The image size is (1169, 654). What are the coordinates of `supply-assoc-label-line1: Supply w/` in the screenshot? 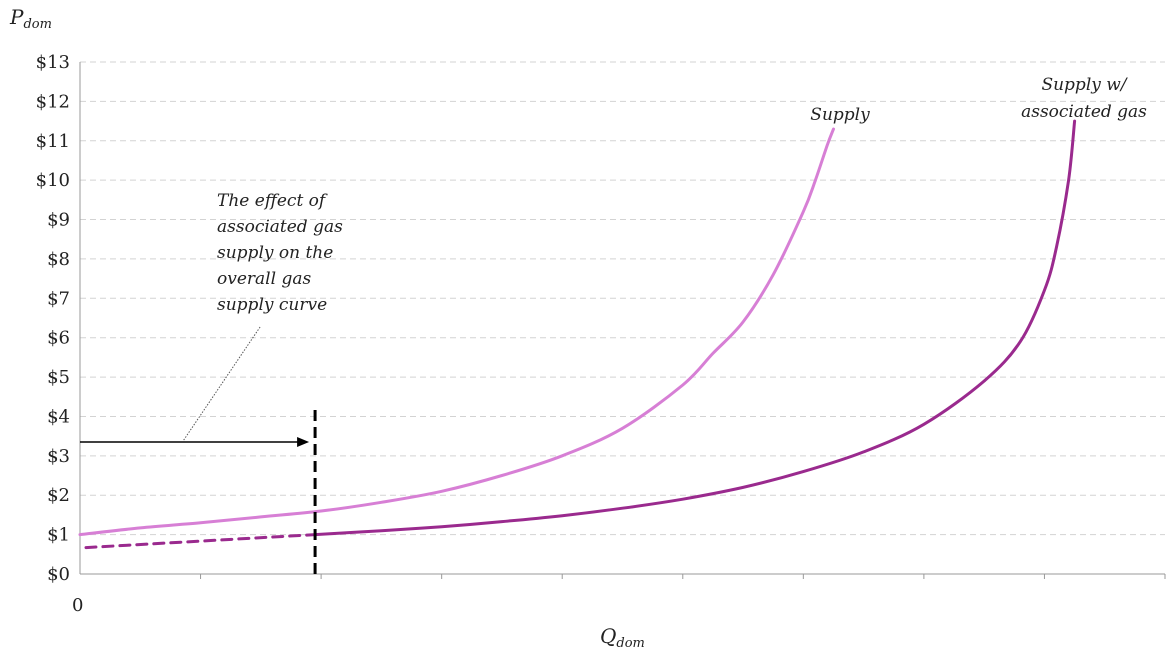 It's located at (1084, 85).